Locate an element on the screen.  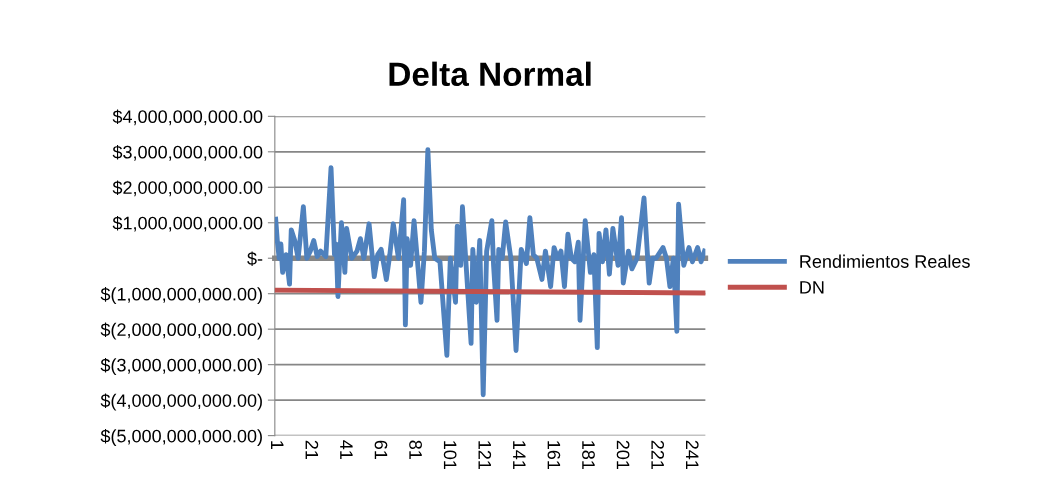
legend-label: Rendimientos Reales is located at coordinates (885, 261).